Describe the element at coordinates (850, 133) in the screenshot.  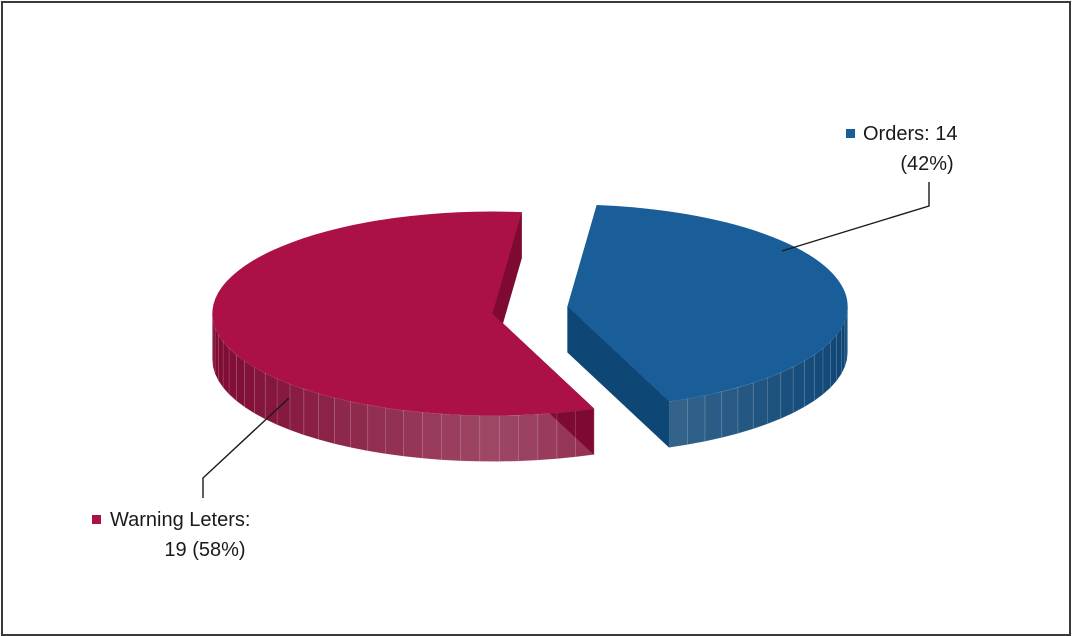
I see `legend-marker-orders` at that location.